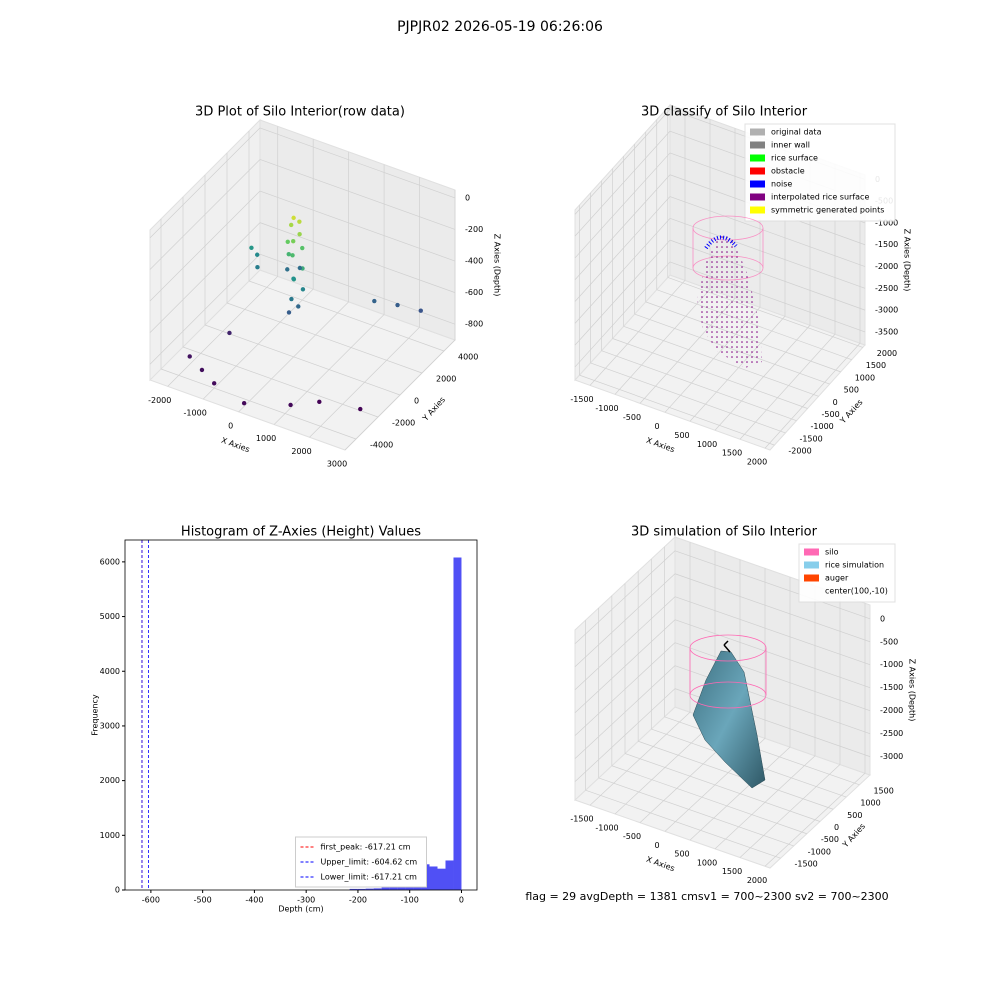 This screenshot has width=1000, height=1000. I want to click on figure-title: PJPJR02 2026-05-19 06:26:06, so click(500, 27).